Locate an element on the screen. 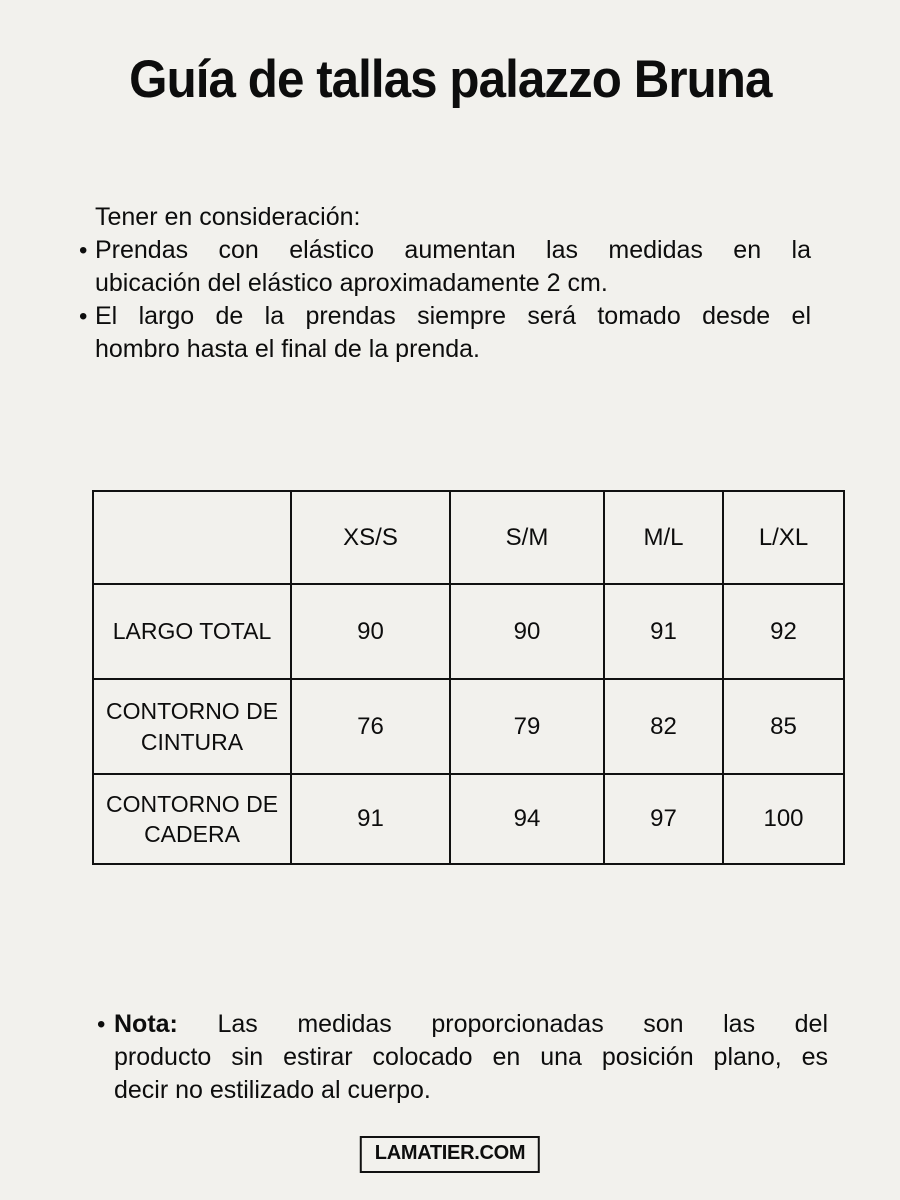 This screenshot has height=1200, width=900. column-header-lxl: L/XL is located at coordinates (783, 537).